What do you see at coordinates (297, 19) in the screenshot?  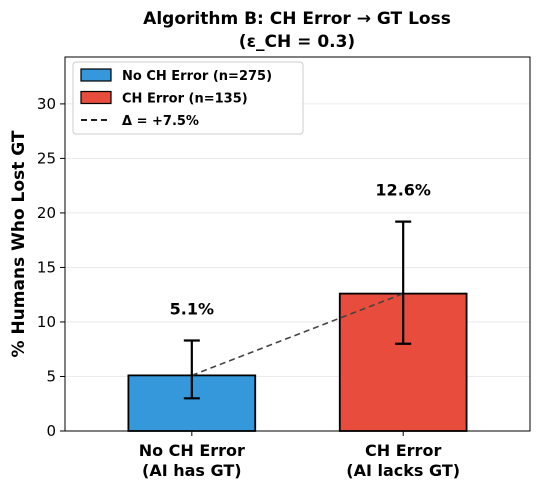 I see `chart-title: Algorithm B: CH Error → GT Loss` at bounding box center [297, 19].